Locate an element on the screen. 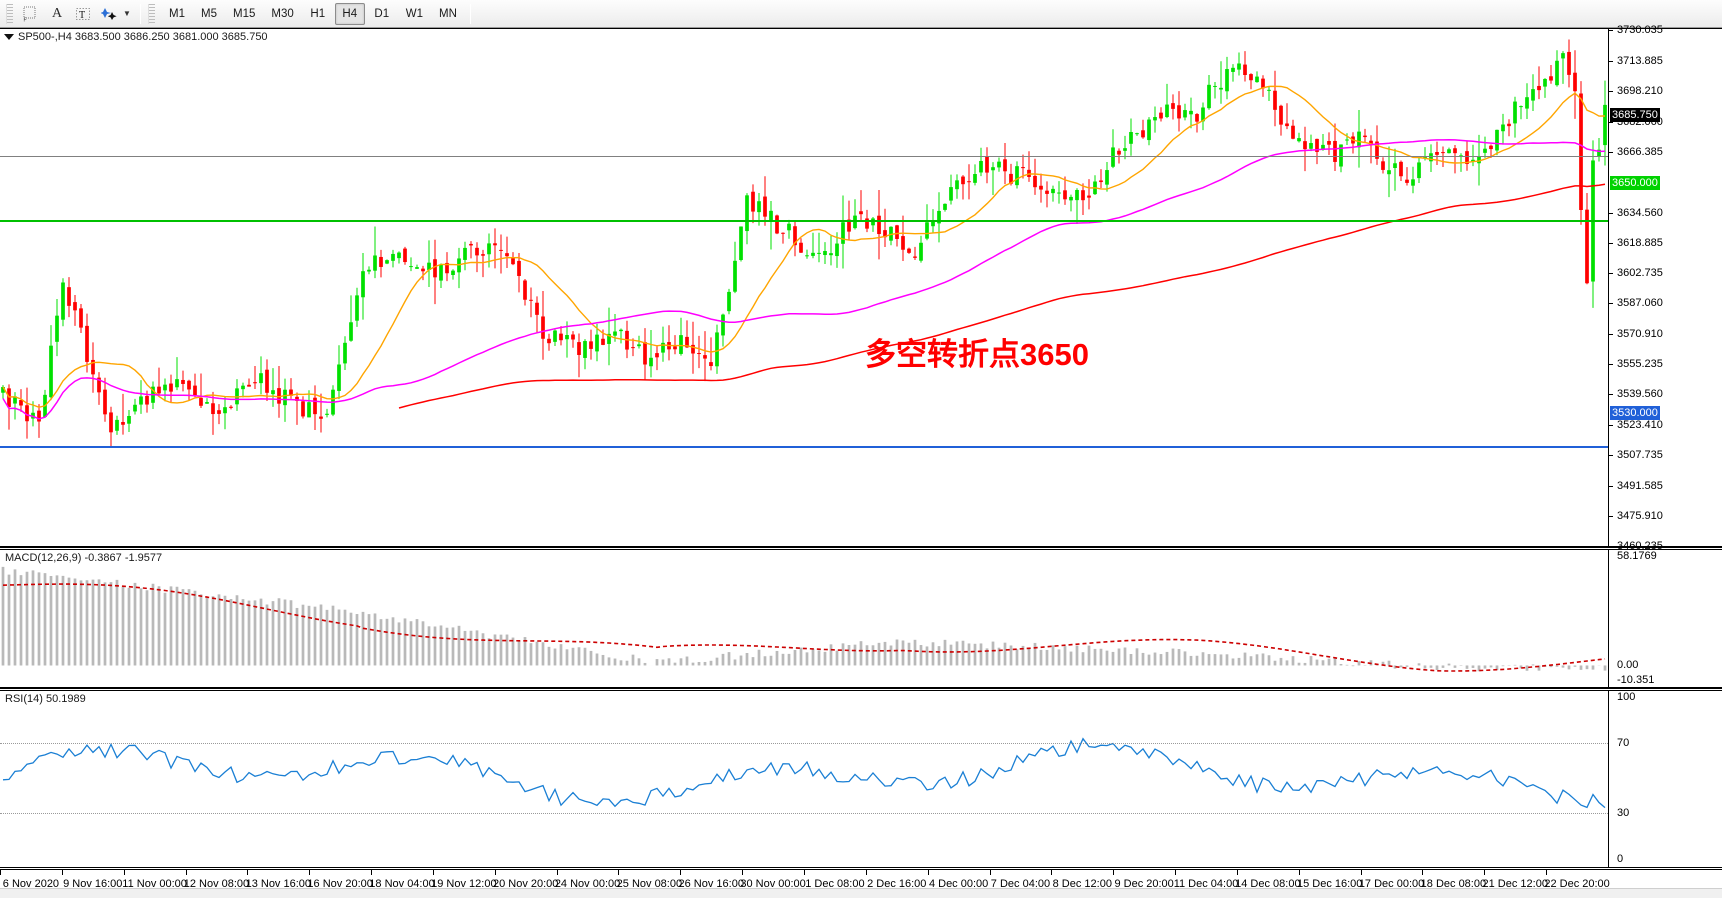 This screenshot has width=1722, height=898. rsi-axis-label: 70 is located at coordinates (1623, 743).